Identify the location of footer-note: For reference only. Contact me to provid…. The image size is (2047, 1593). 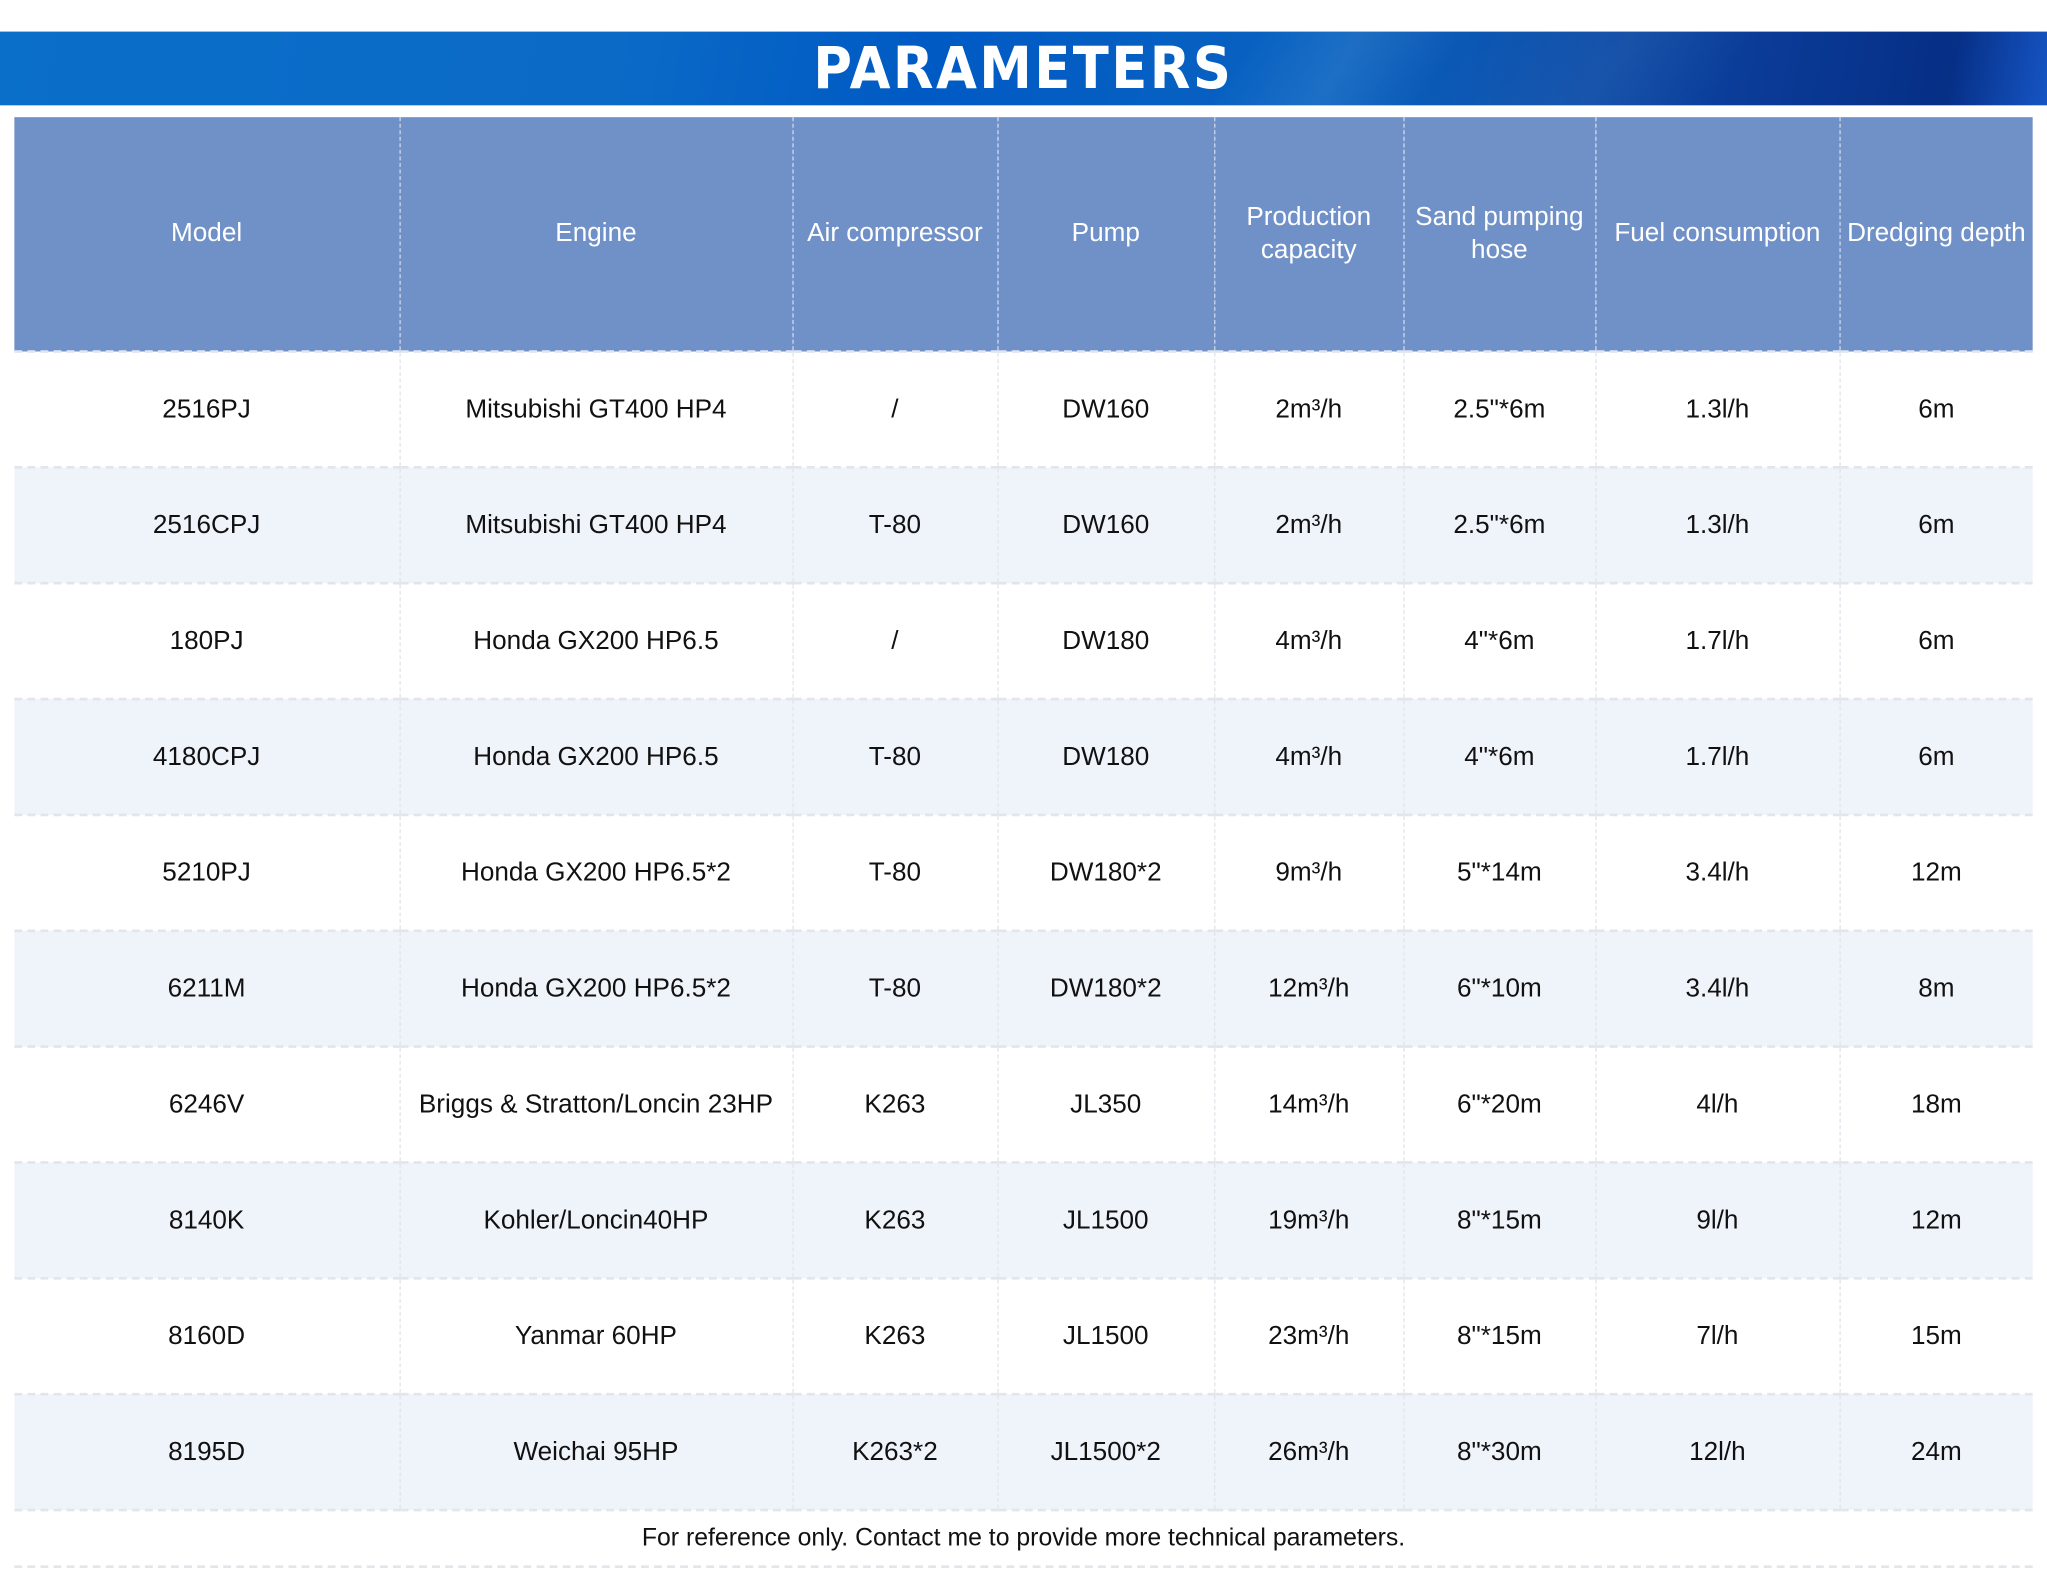
(1023, 1538).